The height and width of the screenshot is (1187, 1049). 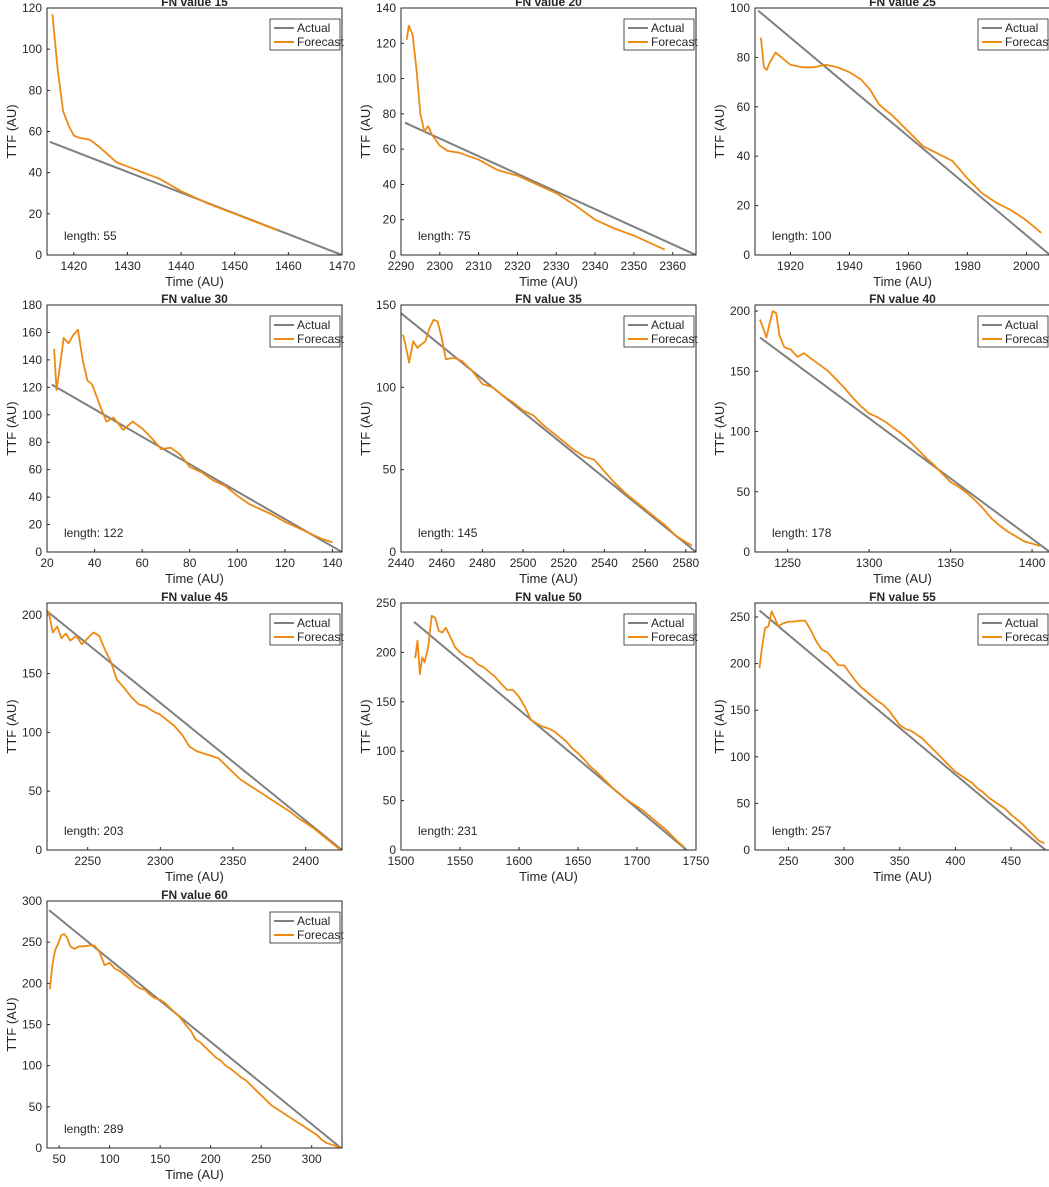 What do you see at coordinates (32, 901) in the screenshot?
I see `y-tick-label: 300` at bounding box center [32, 901].